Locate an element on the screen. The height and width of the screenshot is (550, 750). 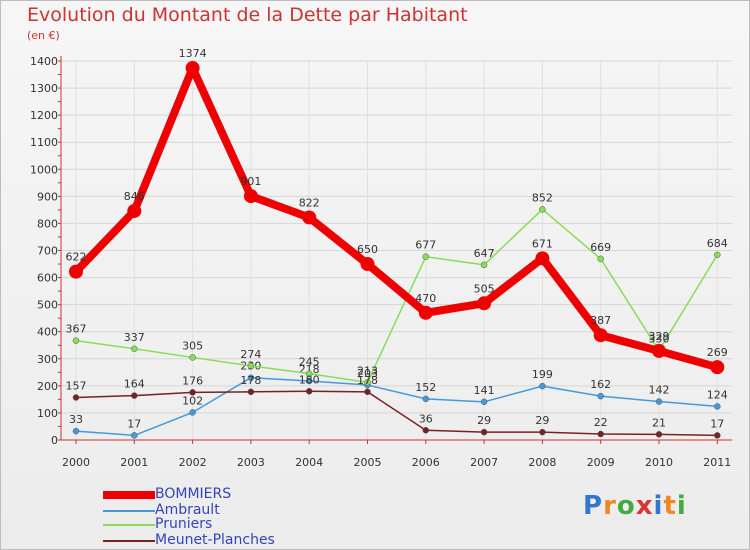
data-label-ambrault: 141 is located at coordinates (484, 390).